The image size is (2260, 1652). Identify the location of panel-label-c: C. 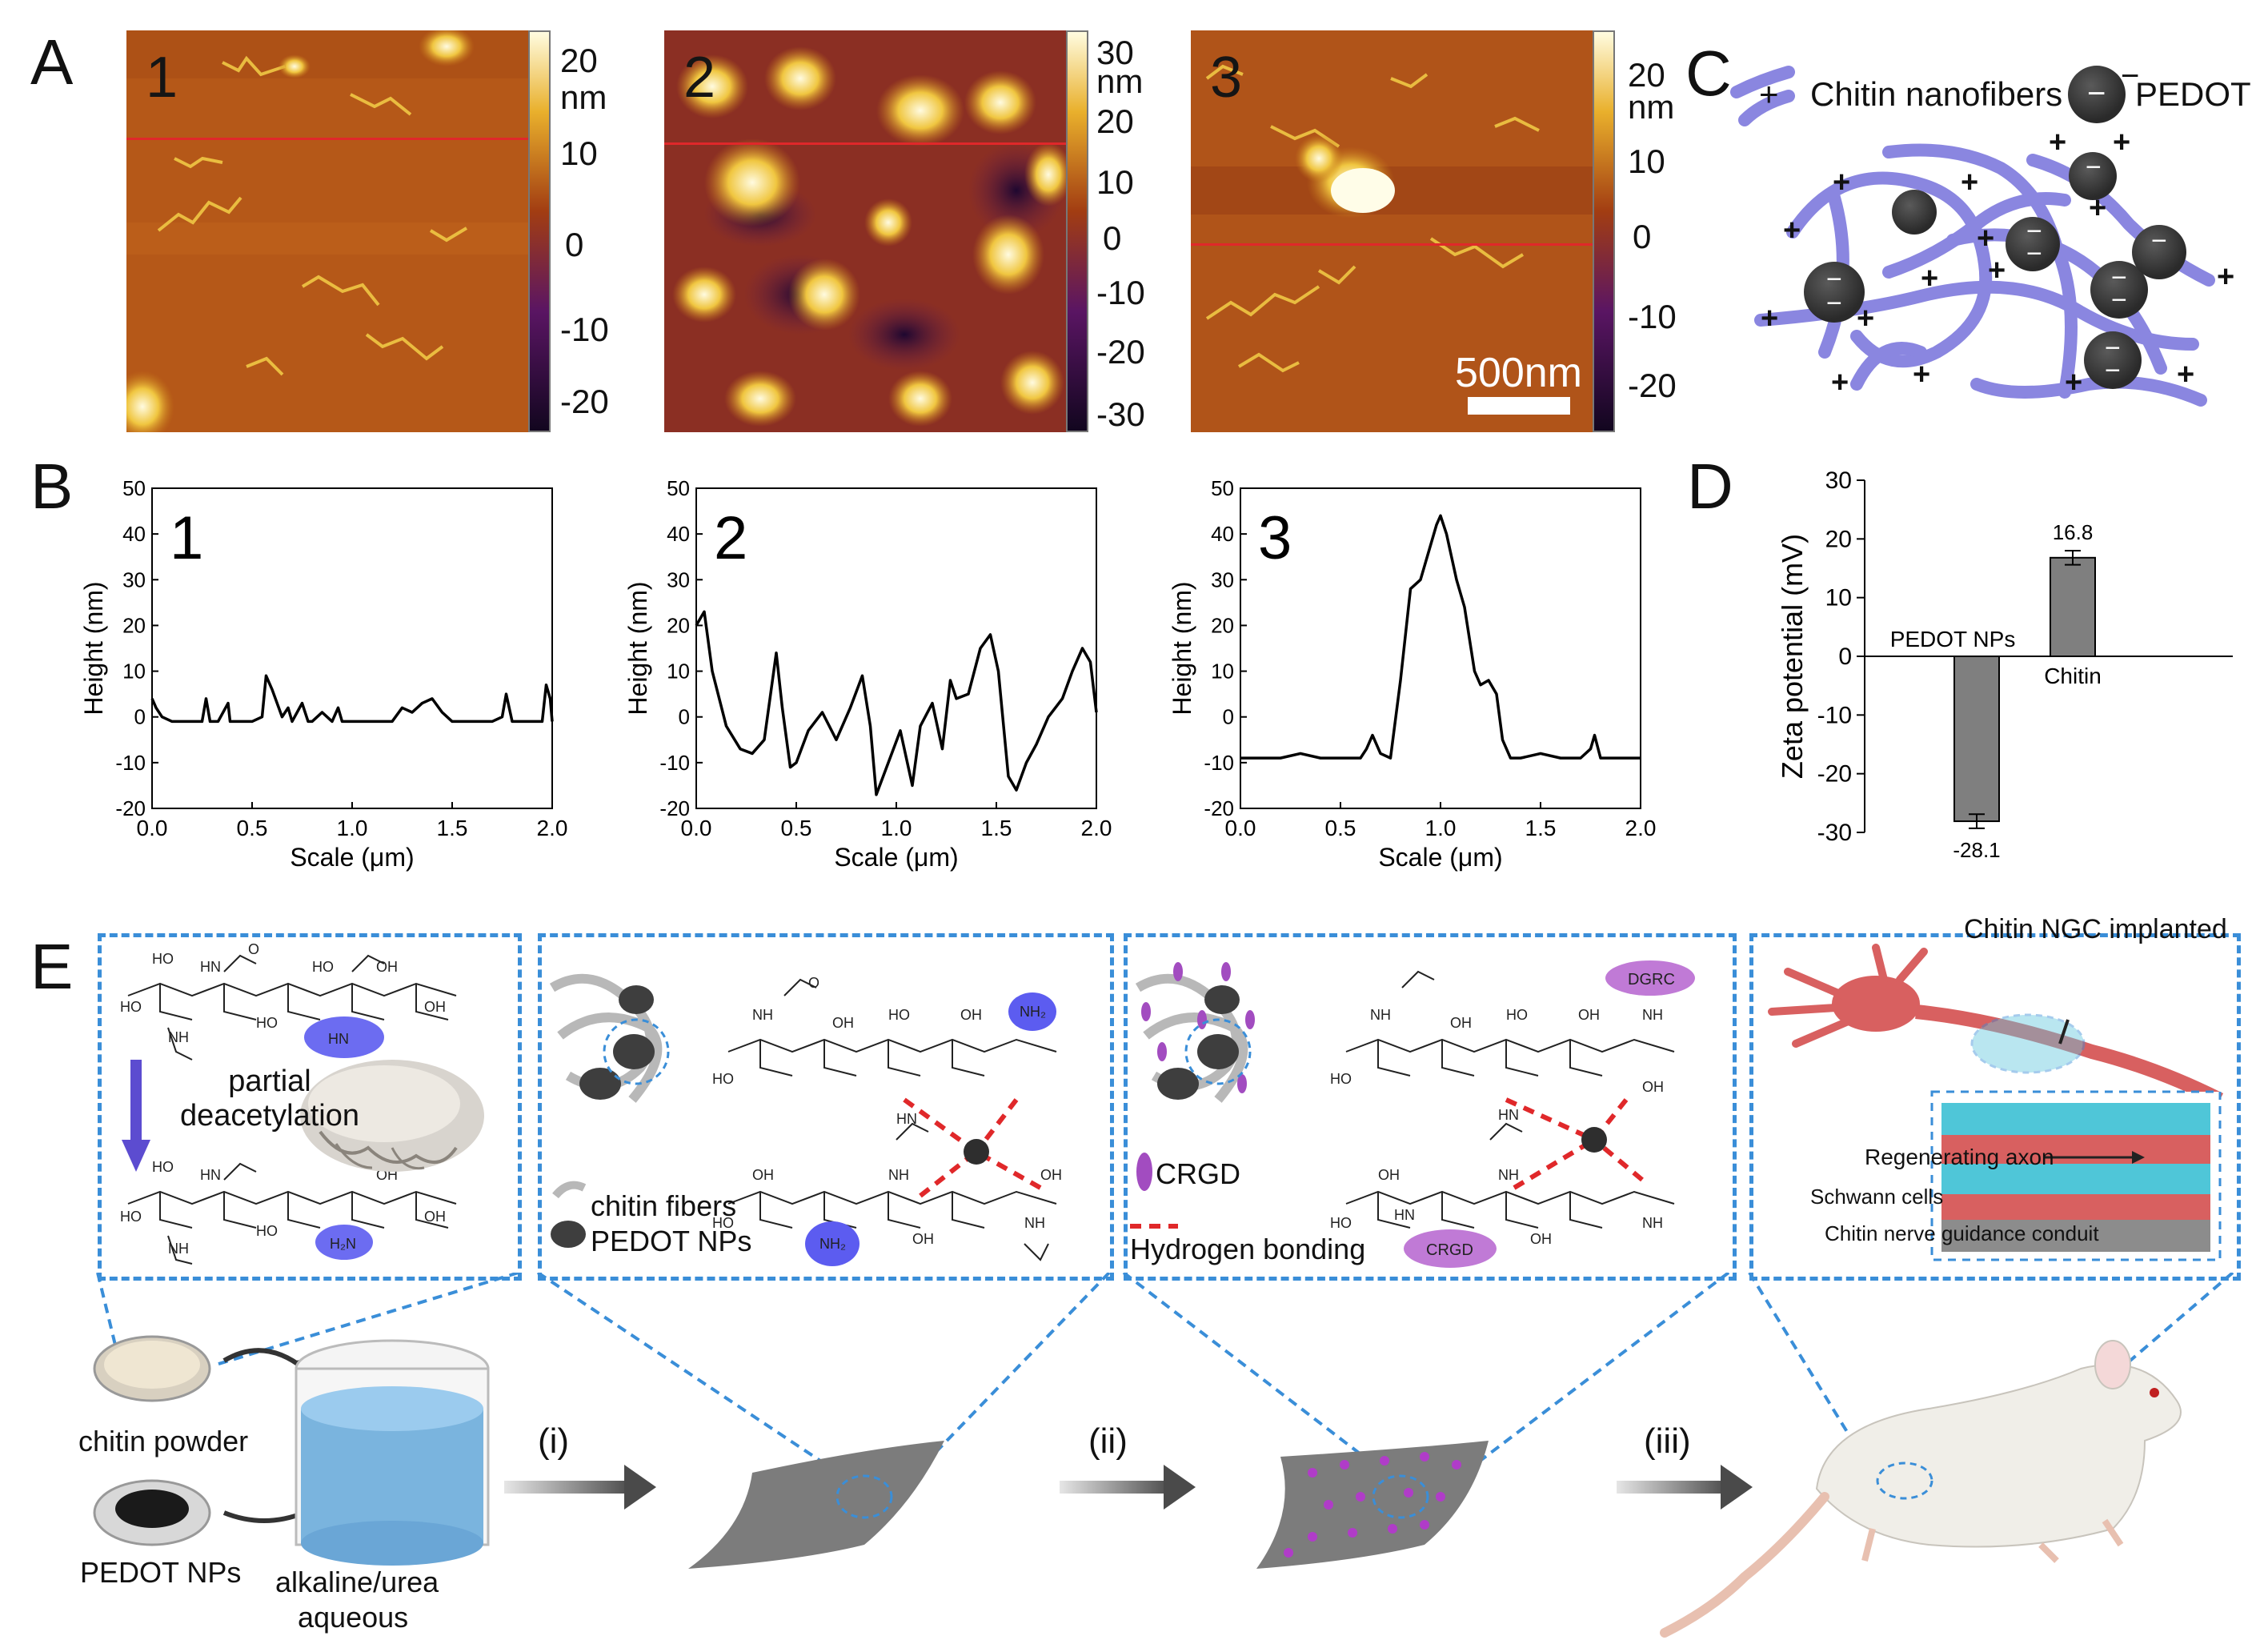
(1708, 73).